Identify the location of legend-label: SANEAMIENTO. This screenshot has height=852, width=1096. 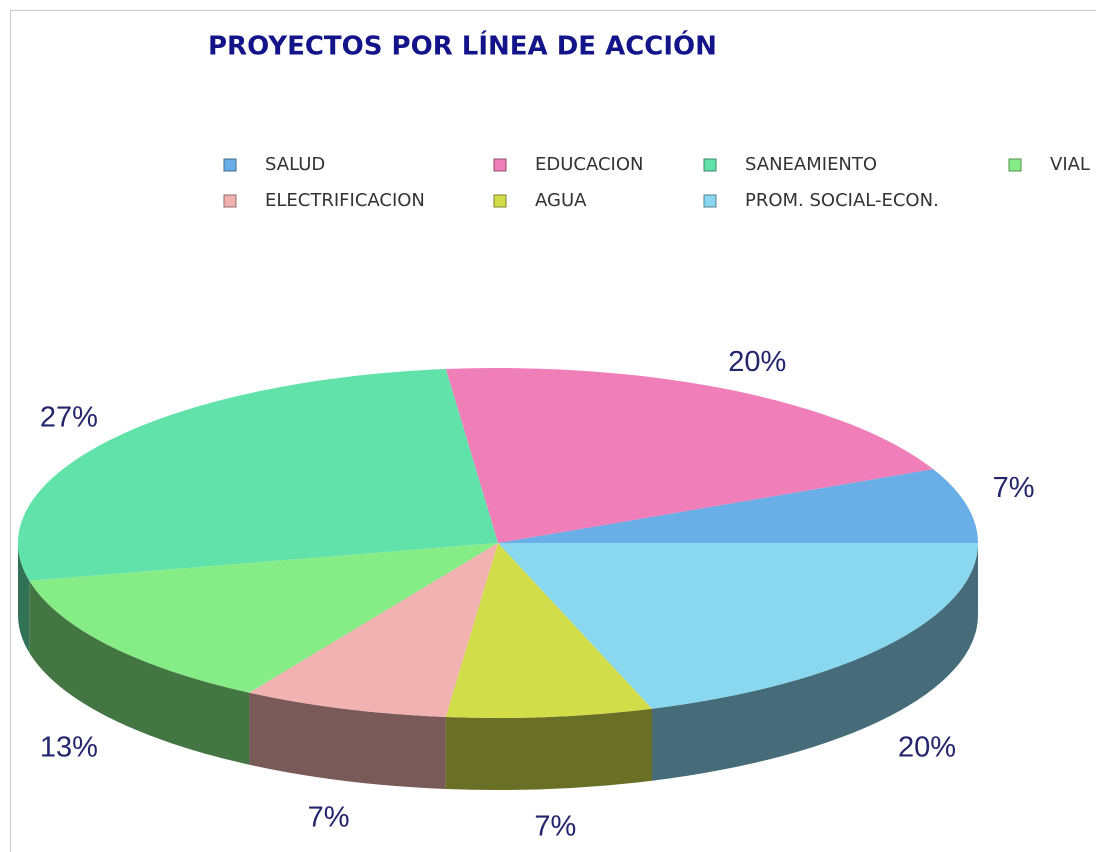
(811, 164).